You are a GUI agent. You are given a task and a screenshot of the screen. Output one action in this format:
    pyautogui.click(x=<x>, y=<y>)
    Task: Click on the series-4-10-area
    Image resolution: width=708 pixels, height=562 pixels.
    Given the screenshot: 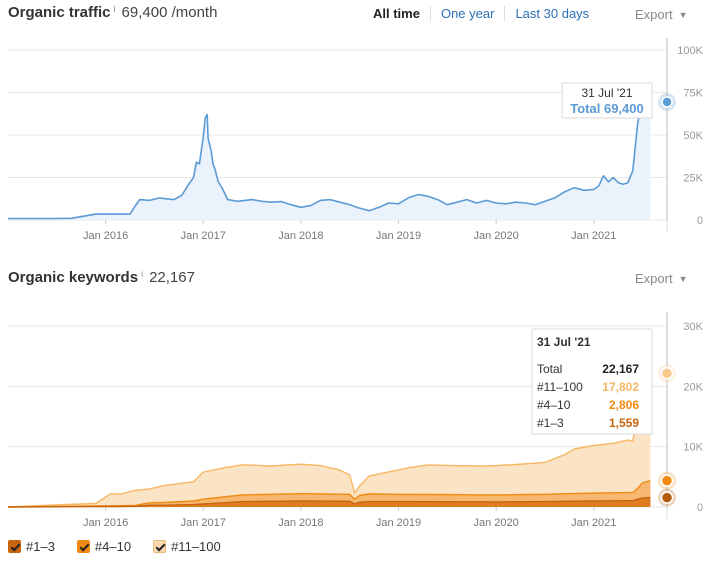 What is the action you would take?
    pyautogui.click(x=329, y=493)
    